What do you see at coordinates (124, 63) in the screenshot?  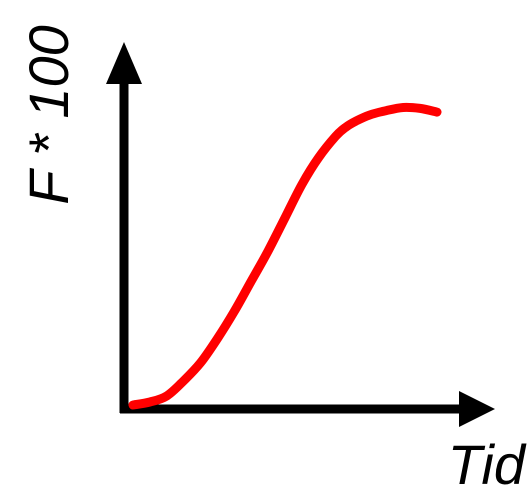 I see `y-axis-arrowhead` at bounding box center [124, 63].